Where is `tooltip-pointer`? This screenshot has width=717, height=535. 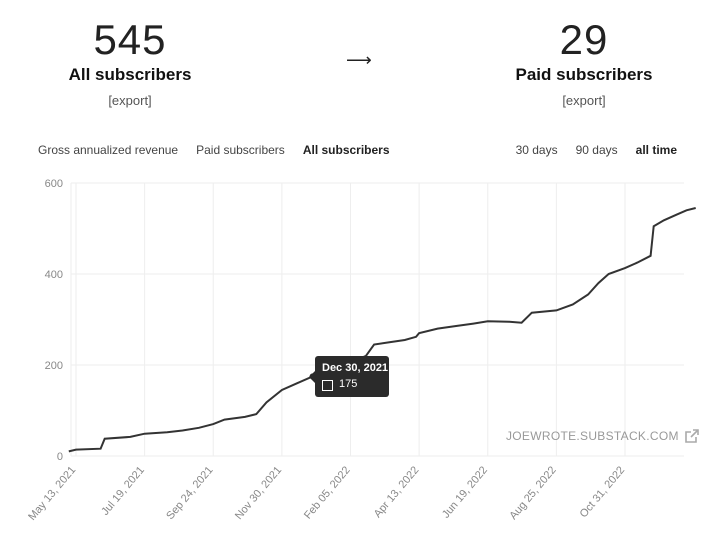
tooltip-pointer is located at coordinates (312, 377).